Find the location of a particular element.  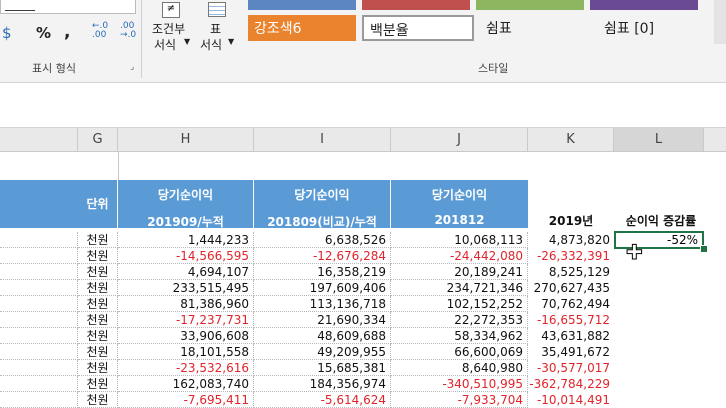

cell-k: 4,873,820 is located at coordinates (579, 240).